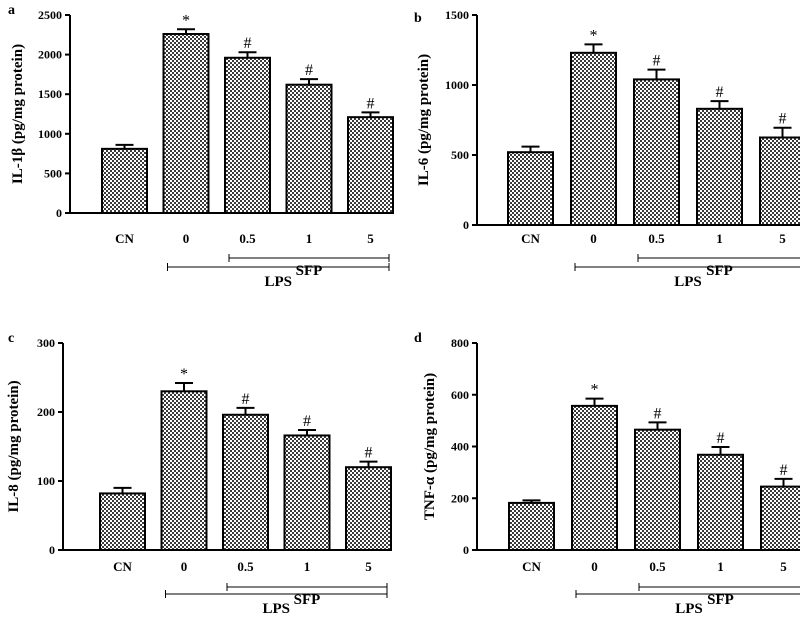 This screenshot has height=639, width=800. I want to click on y-axis-label: IL-8 (pg/mg protein), so click(14, 446).